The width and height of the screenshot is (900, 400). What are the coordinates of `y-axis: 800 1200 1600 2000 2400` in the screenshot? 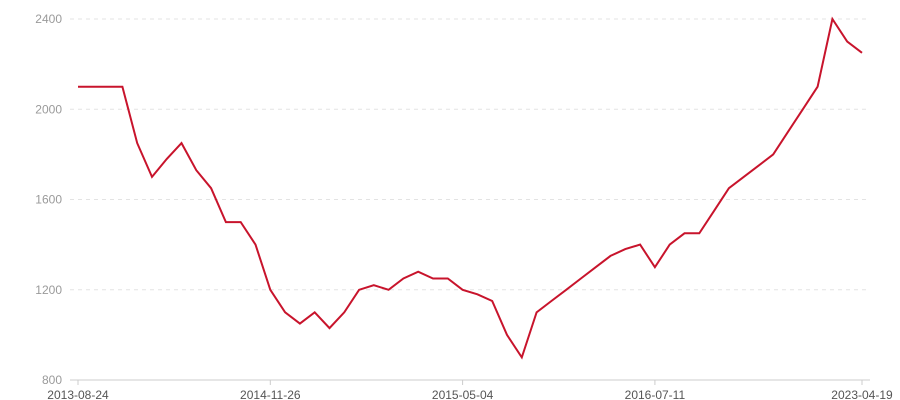 It's located at (48, 199).